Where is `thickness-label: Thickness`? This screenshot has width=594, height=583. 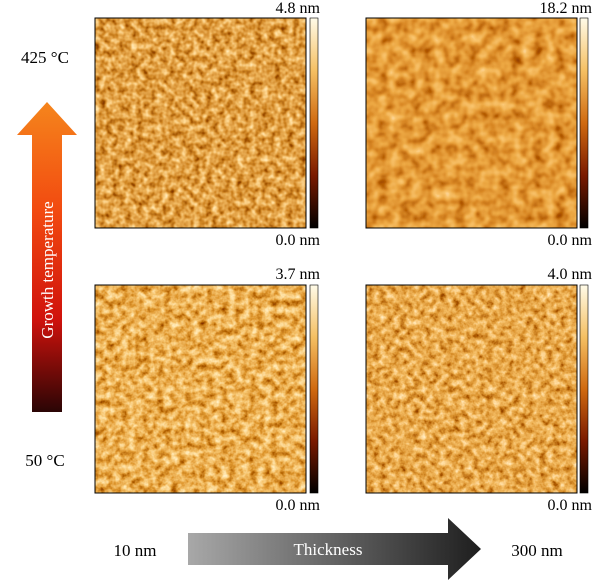
thickness-label: Thickness is located at coordinates (328, 549).